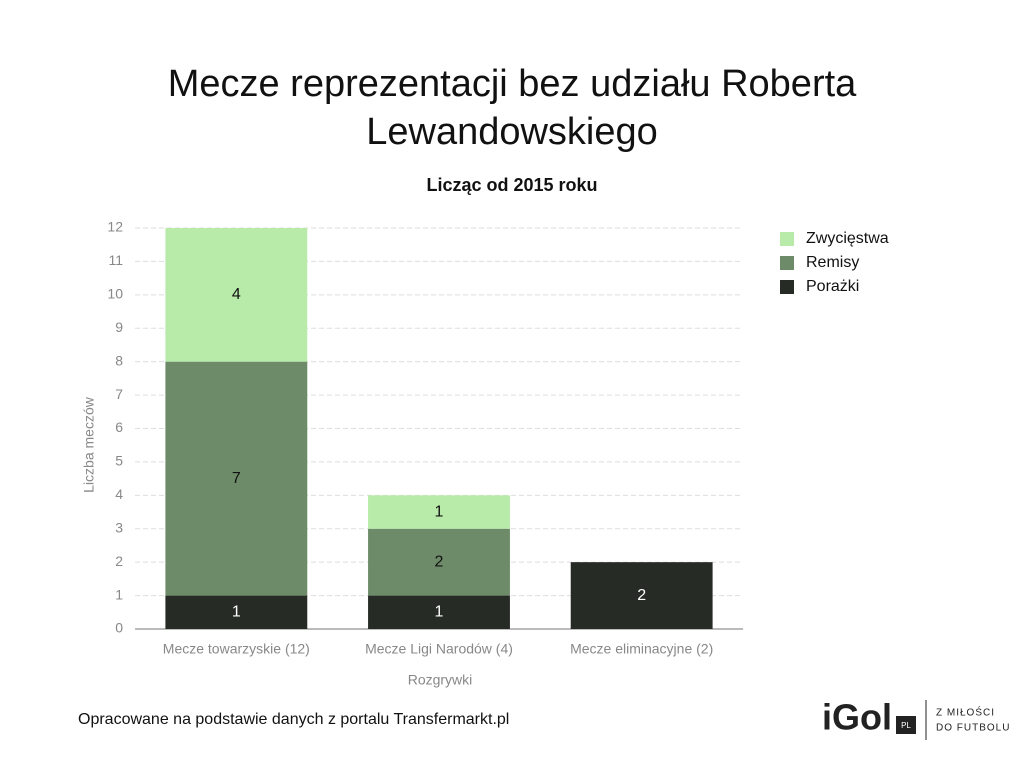 The image size is (1024, 768). I want to click on y-tick-label: 12, so click(115, 227).